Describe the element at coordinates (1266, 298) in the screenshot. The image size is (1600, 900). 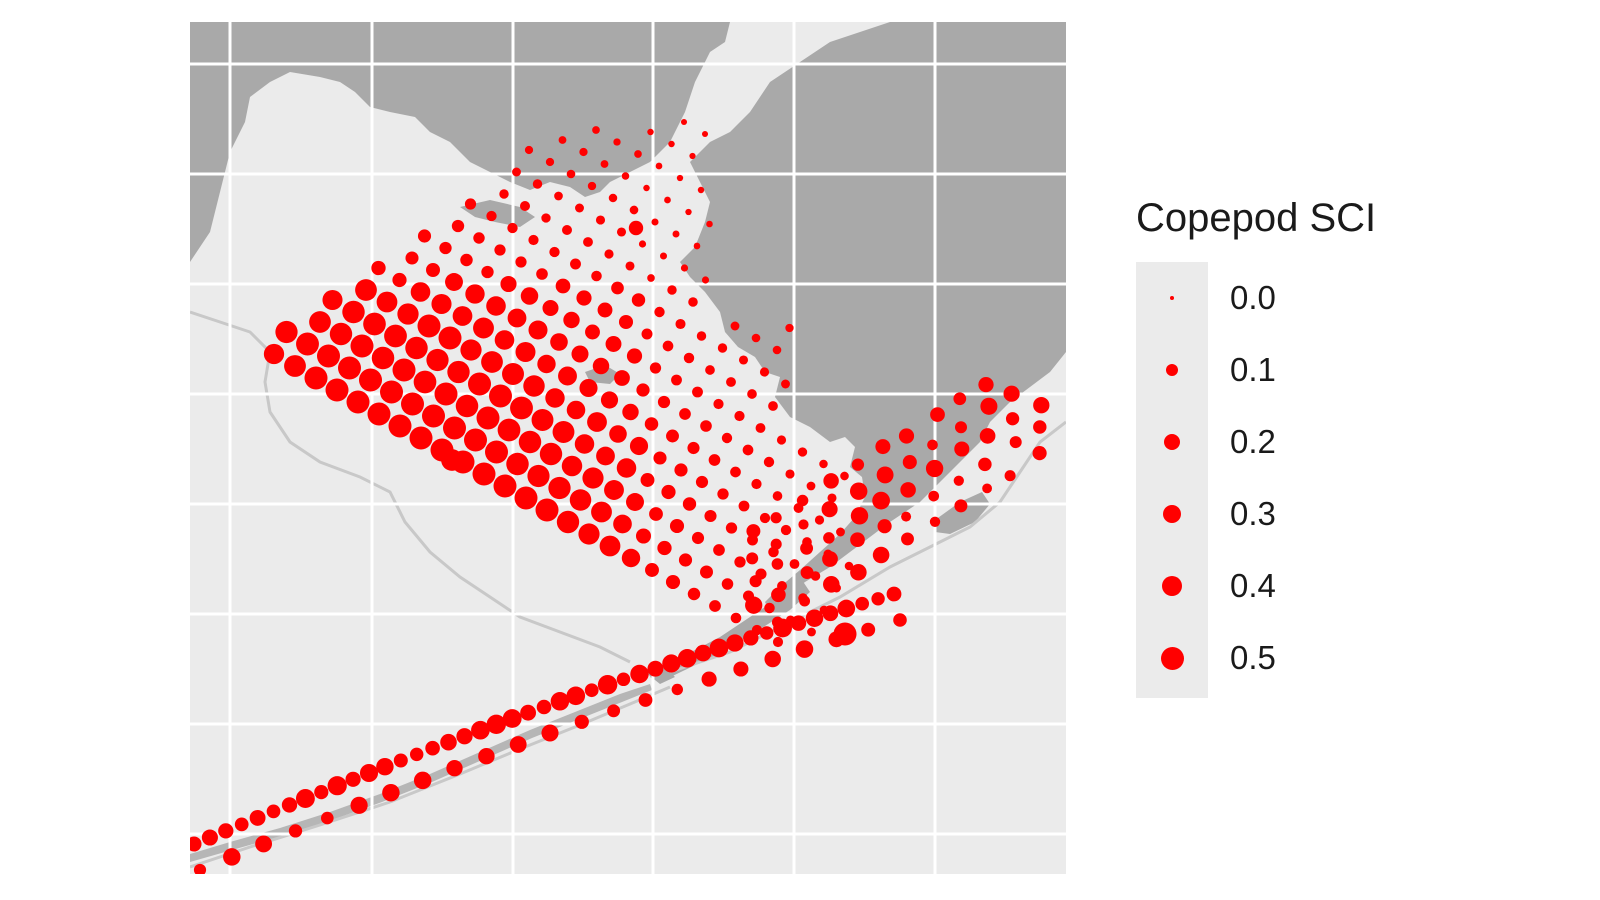
I see `legend-item: 0.0` at that location.